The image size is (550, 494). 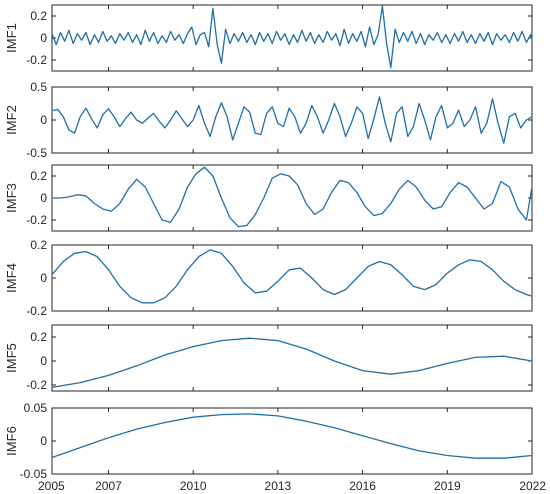 I want to click on y-tick-label: 0.05, so click(x=36, y=408).